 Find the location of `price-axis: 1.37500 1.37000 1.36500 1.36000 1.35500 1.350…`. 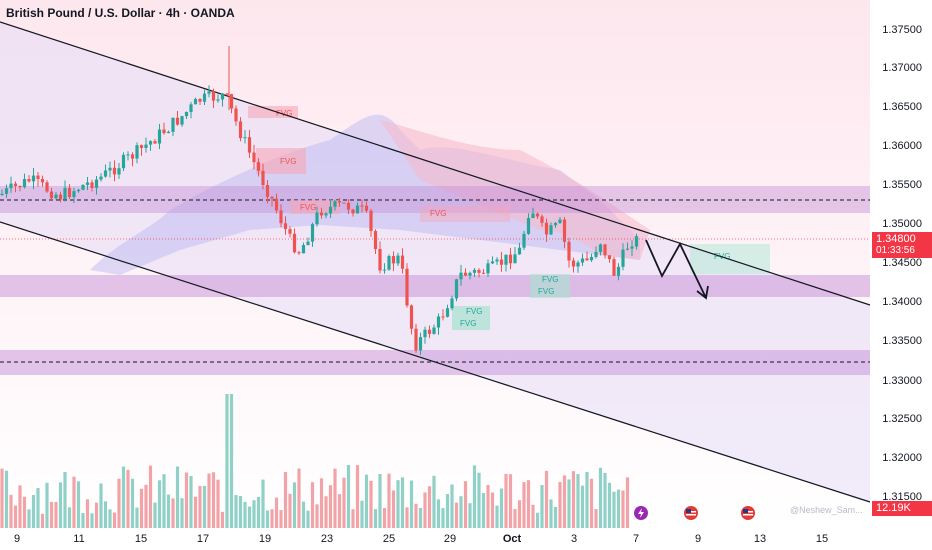

price-axis: 1.37500 1.37000 1.36500 1.36000 1.35500 1.350… is located at coordinates (902, 263).